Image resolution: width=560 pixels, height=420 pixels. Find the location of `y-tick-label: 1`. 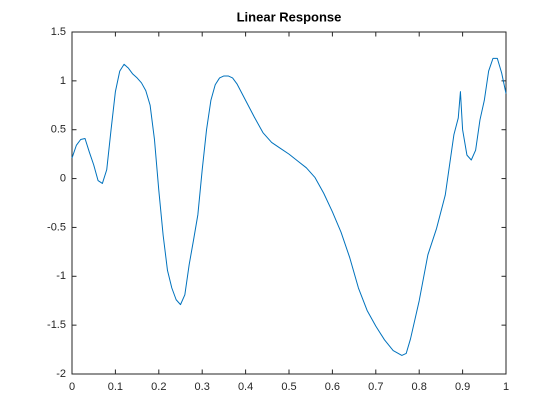

y-tick-label: 1 is located at coordinates (63, 81).